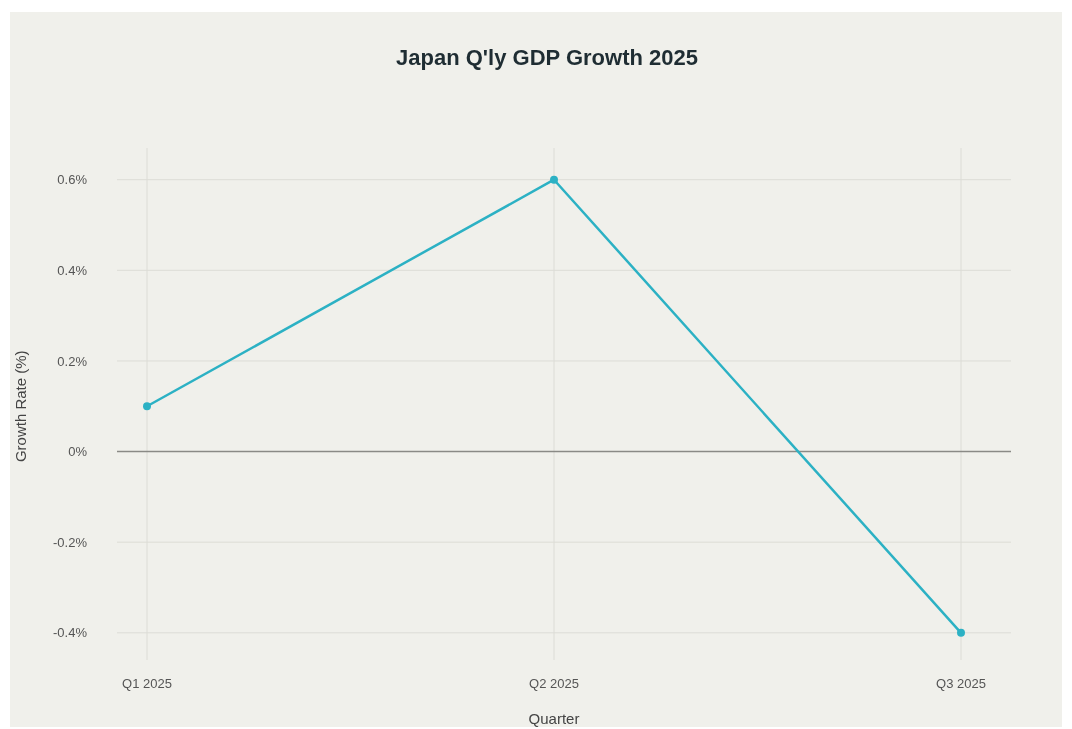 The image size is (1072, 729). What do you see at coordinates (78, 452) in the screenshot?
I see `y-tick-label: 0%` at bounding box center [78, 452].